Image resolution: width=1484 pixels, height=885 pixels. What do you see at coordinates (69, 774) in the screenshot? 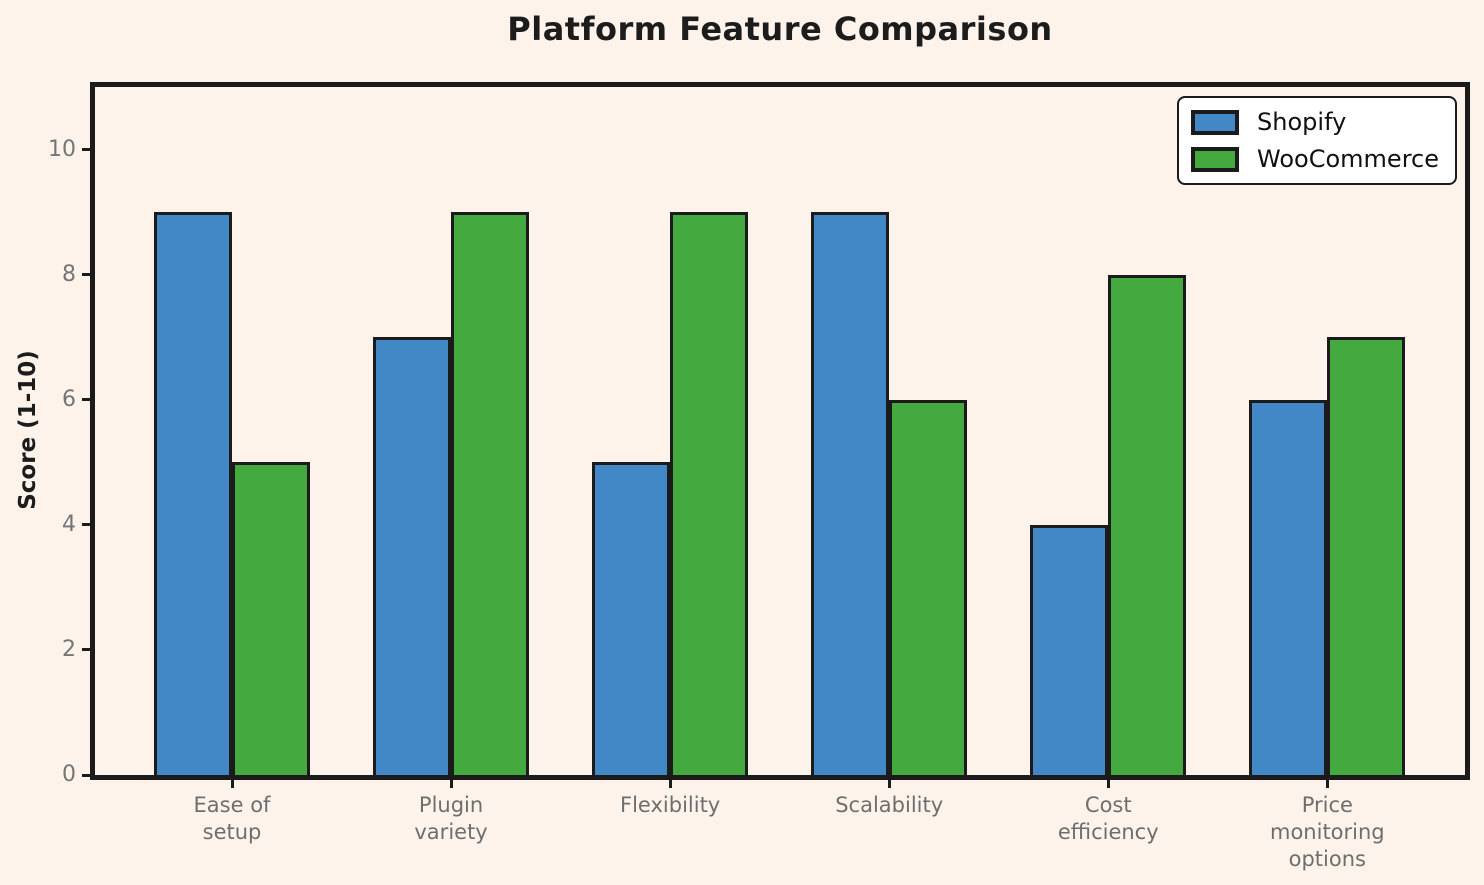
I see `y-tick-label-0: 0` at bounding box center [69, 774].